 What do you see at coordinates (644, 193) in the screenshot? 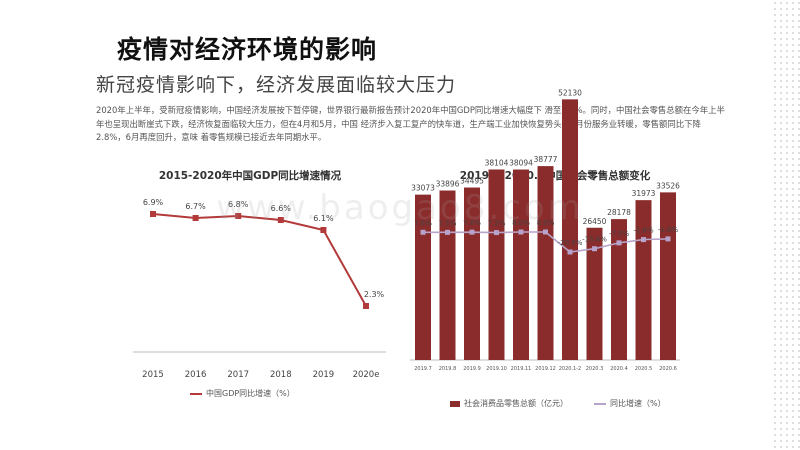
I see `retail-bar-label: 31973` at bounding box center [644, 193].